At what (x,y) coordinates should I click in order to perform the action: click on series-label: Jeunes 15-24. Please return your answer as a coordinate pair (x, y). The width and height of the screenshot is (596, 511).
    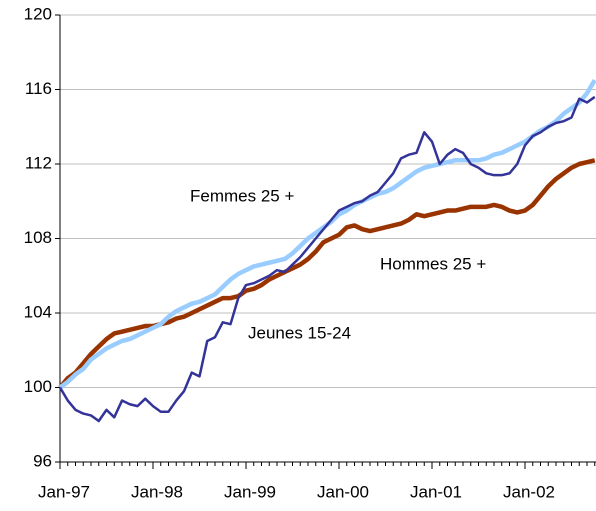
    Looking at the image, I should click on (299, 332).